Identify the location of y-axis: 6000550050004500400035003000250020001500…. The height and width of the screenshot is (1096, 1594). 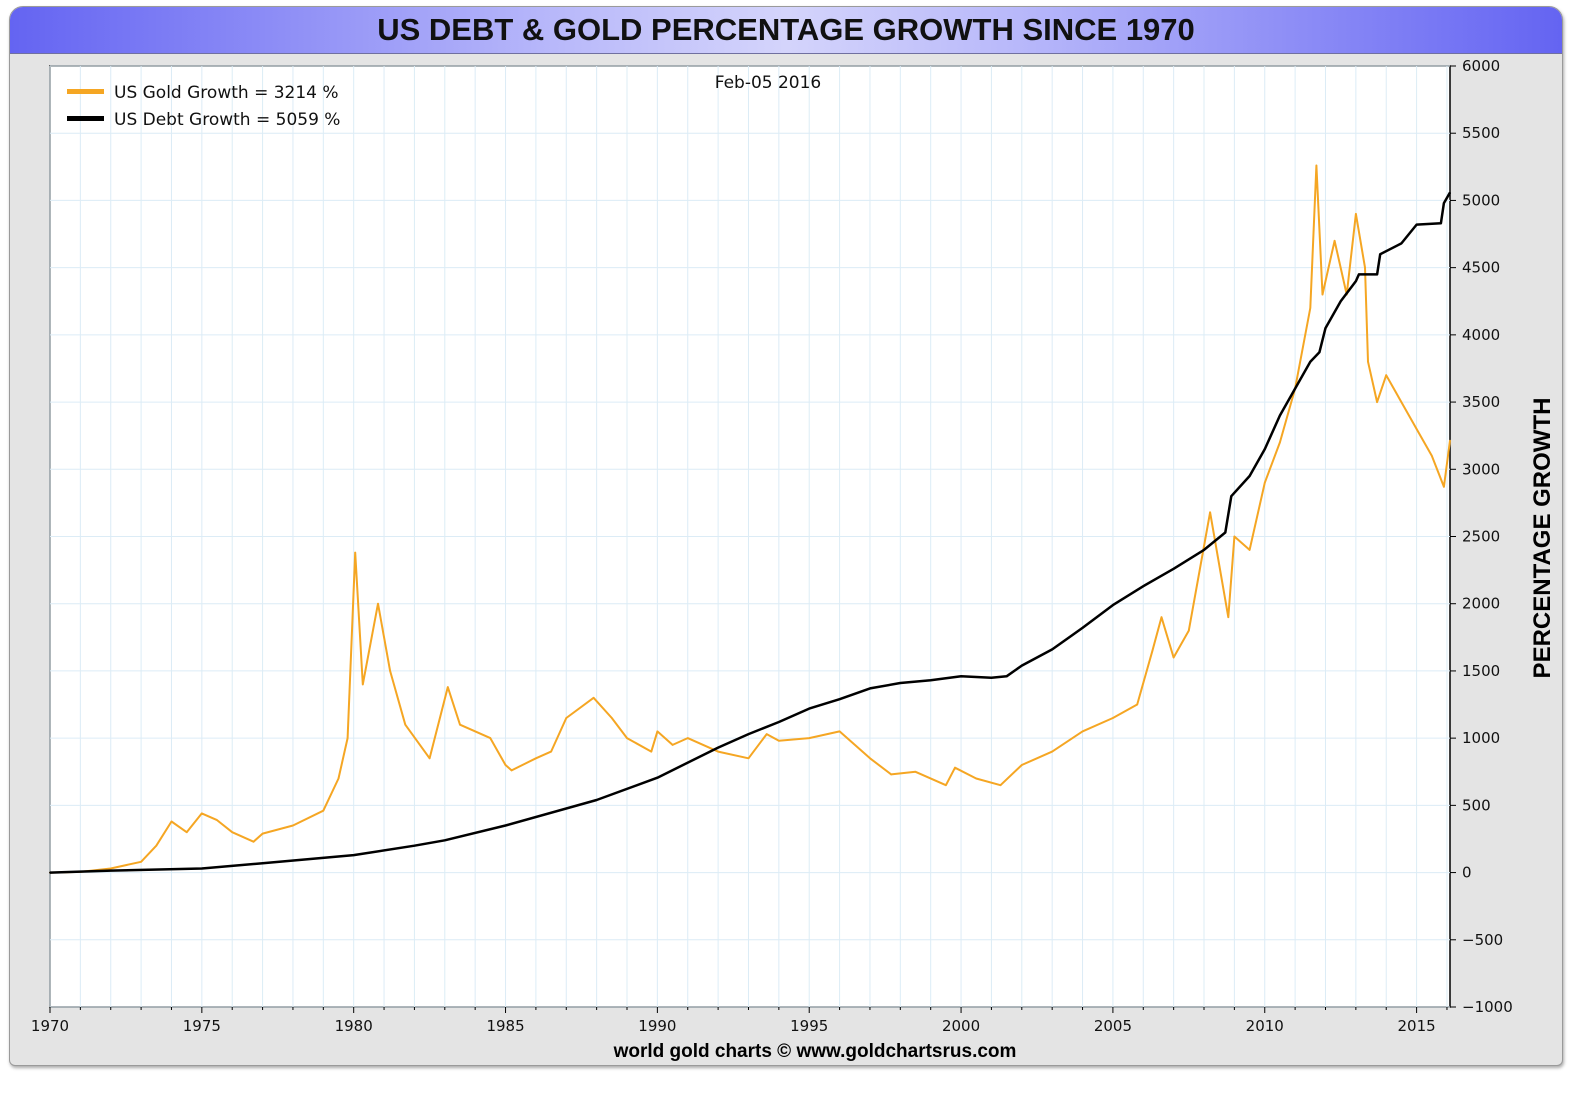
(1481, 536).